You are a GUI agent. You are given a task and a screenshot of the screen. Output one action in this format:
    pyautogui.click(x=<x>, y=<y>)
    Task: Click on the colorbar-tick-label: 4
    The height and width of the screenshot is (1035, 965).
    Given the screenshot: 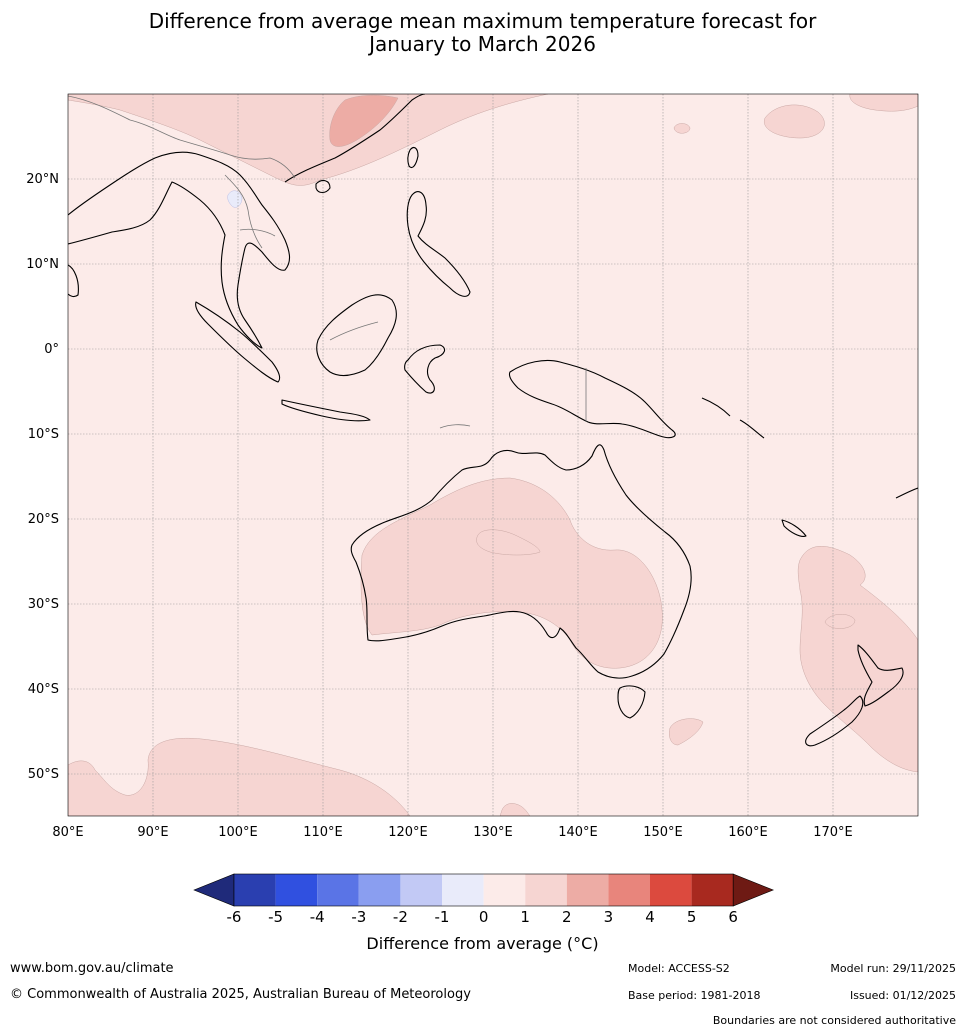 What is the action you would take?
    pyautogui.click(x=650, y=917)
    